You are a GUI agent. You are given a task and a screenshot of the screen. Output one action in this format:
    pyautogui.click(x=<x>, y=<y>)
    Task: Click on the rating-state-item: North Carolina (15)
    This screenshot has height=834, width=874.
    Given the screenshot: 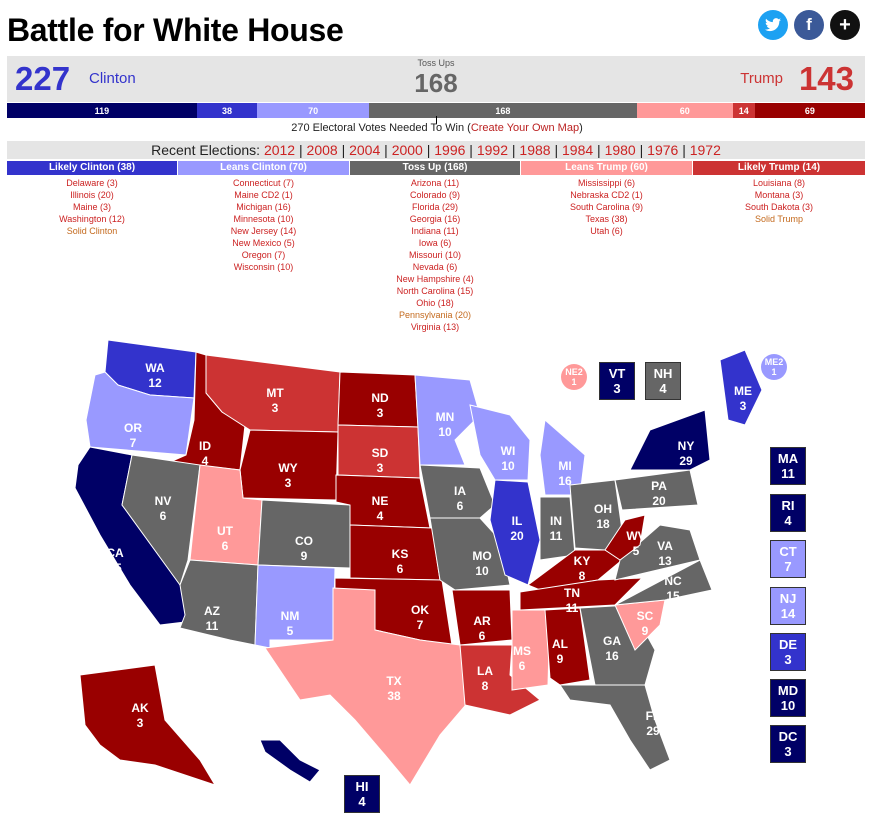 What is the action you would take?
    pyautogui.click(x=435, y=291)
    